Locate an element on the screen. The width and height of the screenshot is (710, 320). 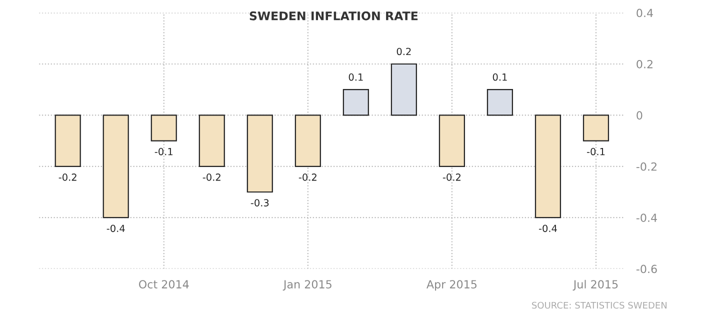
source-note: SOURCE: STATISTICS SWEDEN is located at coordinates (599, 305).